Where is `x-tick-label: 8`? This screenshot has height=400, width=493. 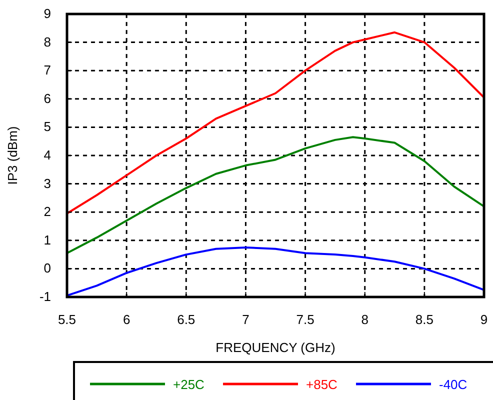 x-tick-label: 8 is located at coordinates (364, 319).